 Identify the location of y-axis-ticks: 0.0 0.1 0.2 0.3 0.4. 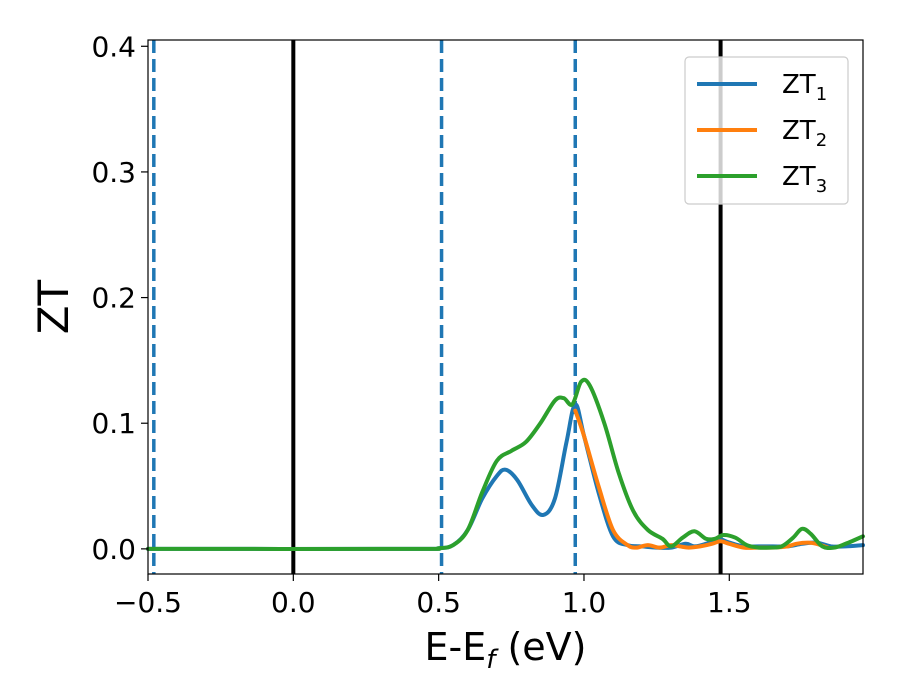
(119, 298).